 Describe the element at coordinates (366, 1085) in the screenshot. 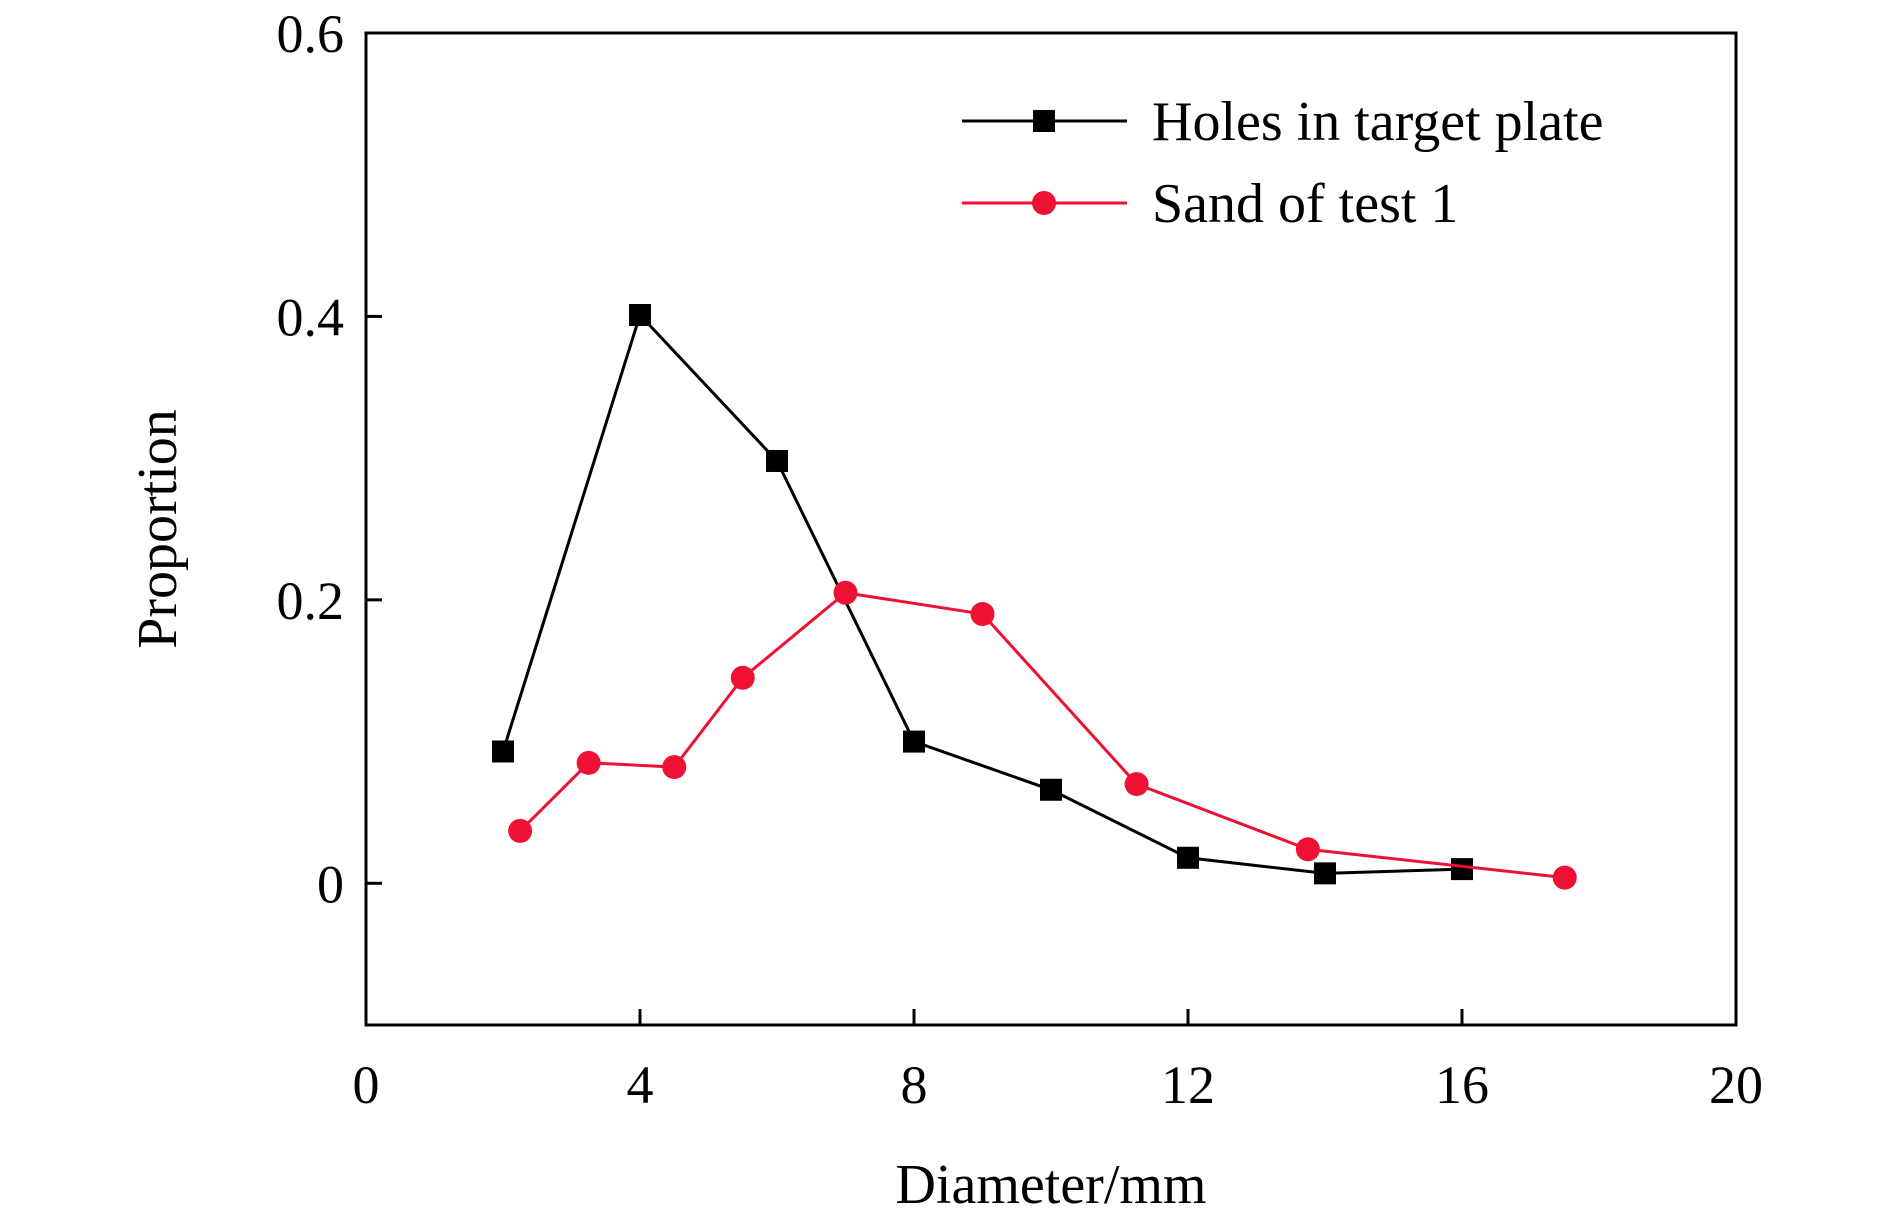

I see `x-tick-label: 0` at that location.